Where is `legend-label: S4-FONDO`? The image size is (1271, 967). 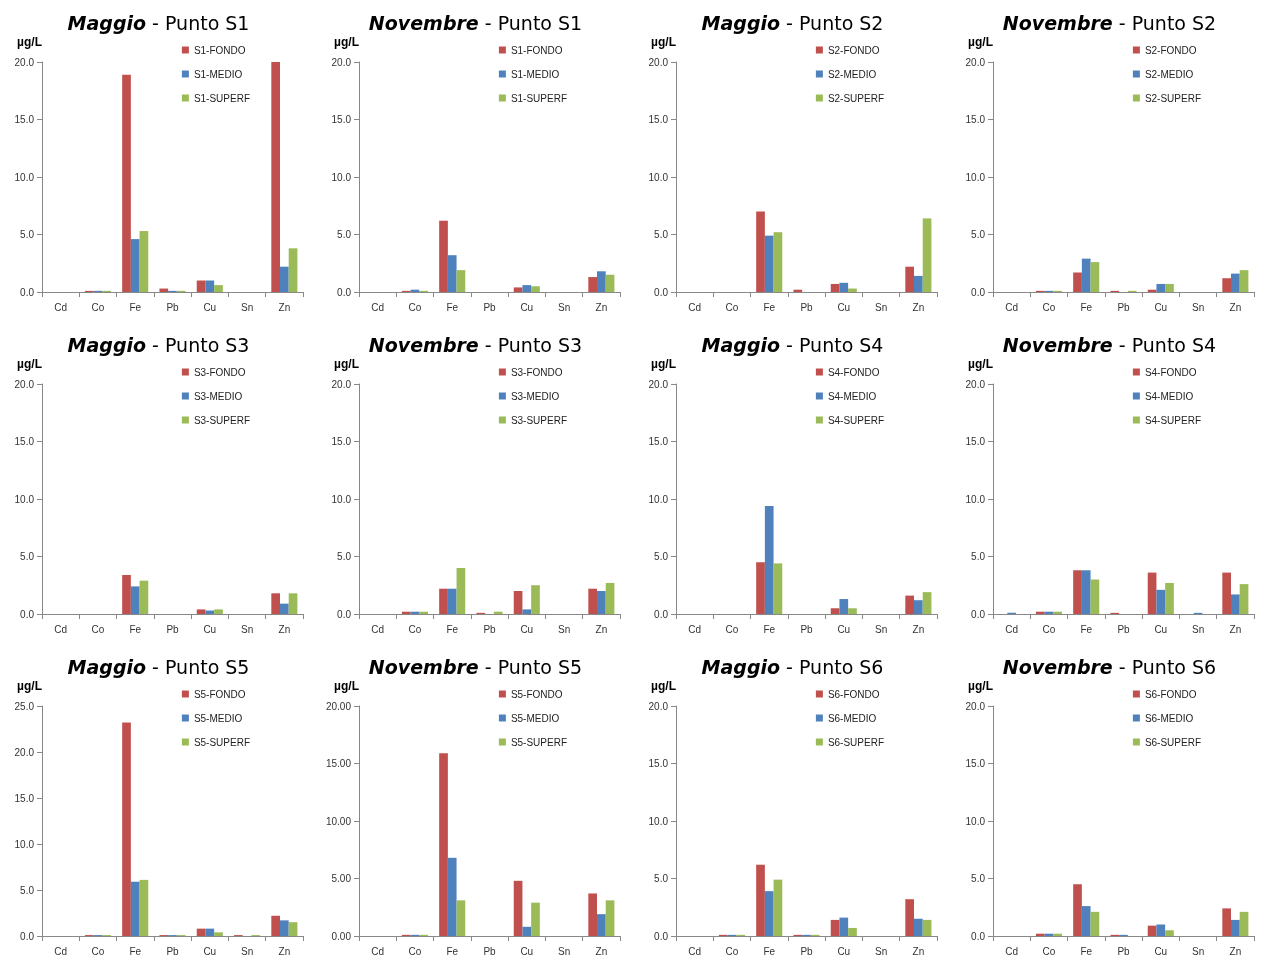 legend-label: S4-FONDO is located at coordinates (853, 372).